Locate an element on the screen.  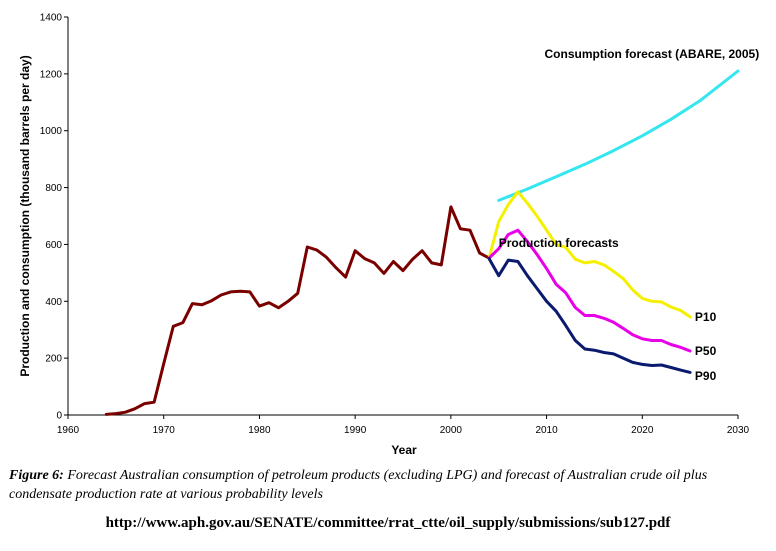
annotation-label: P90 is located at coordinates (706, 376).